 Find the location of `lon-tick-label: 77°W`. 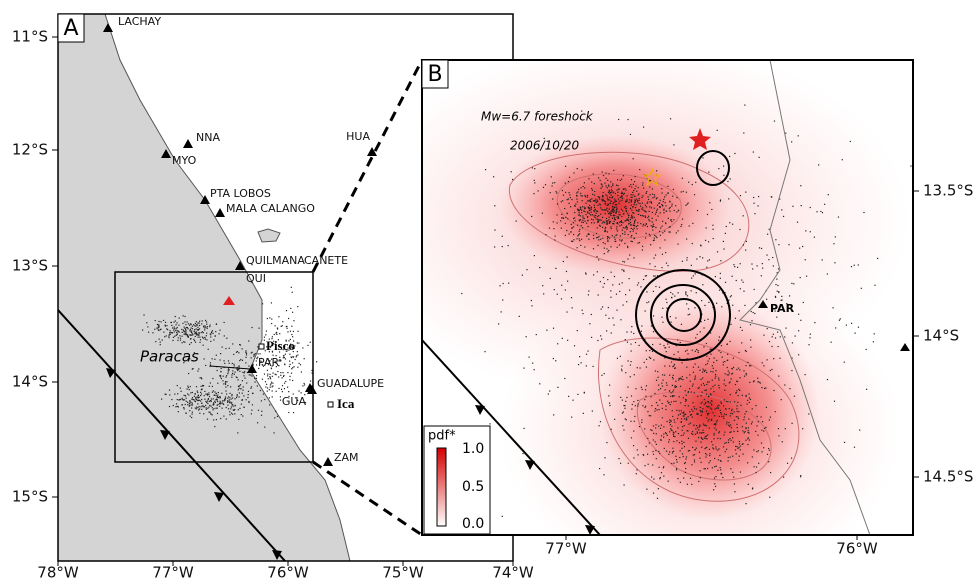

lon-tick-label: 77°W is located at coordinates (173, 573).